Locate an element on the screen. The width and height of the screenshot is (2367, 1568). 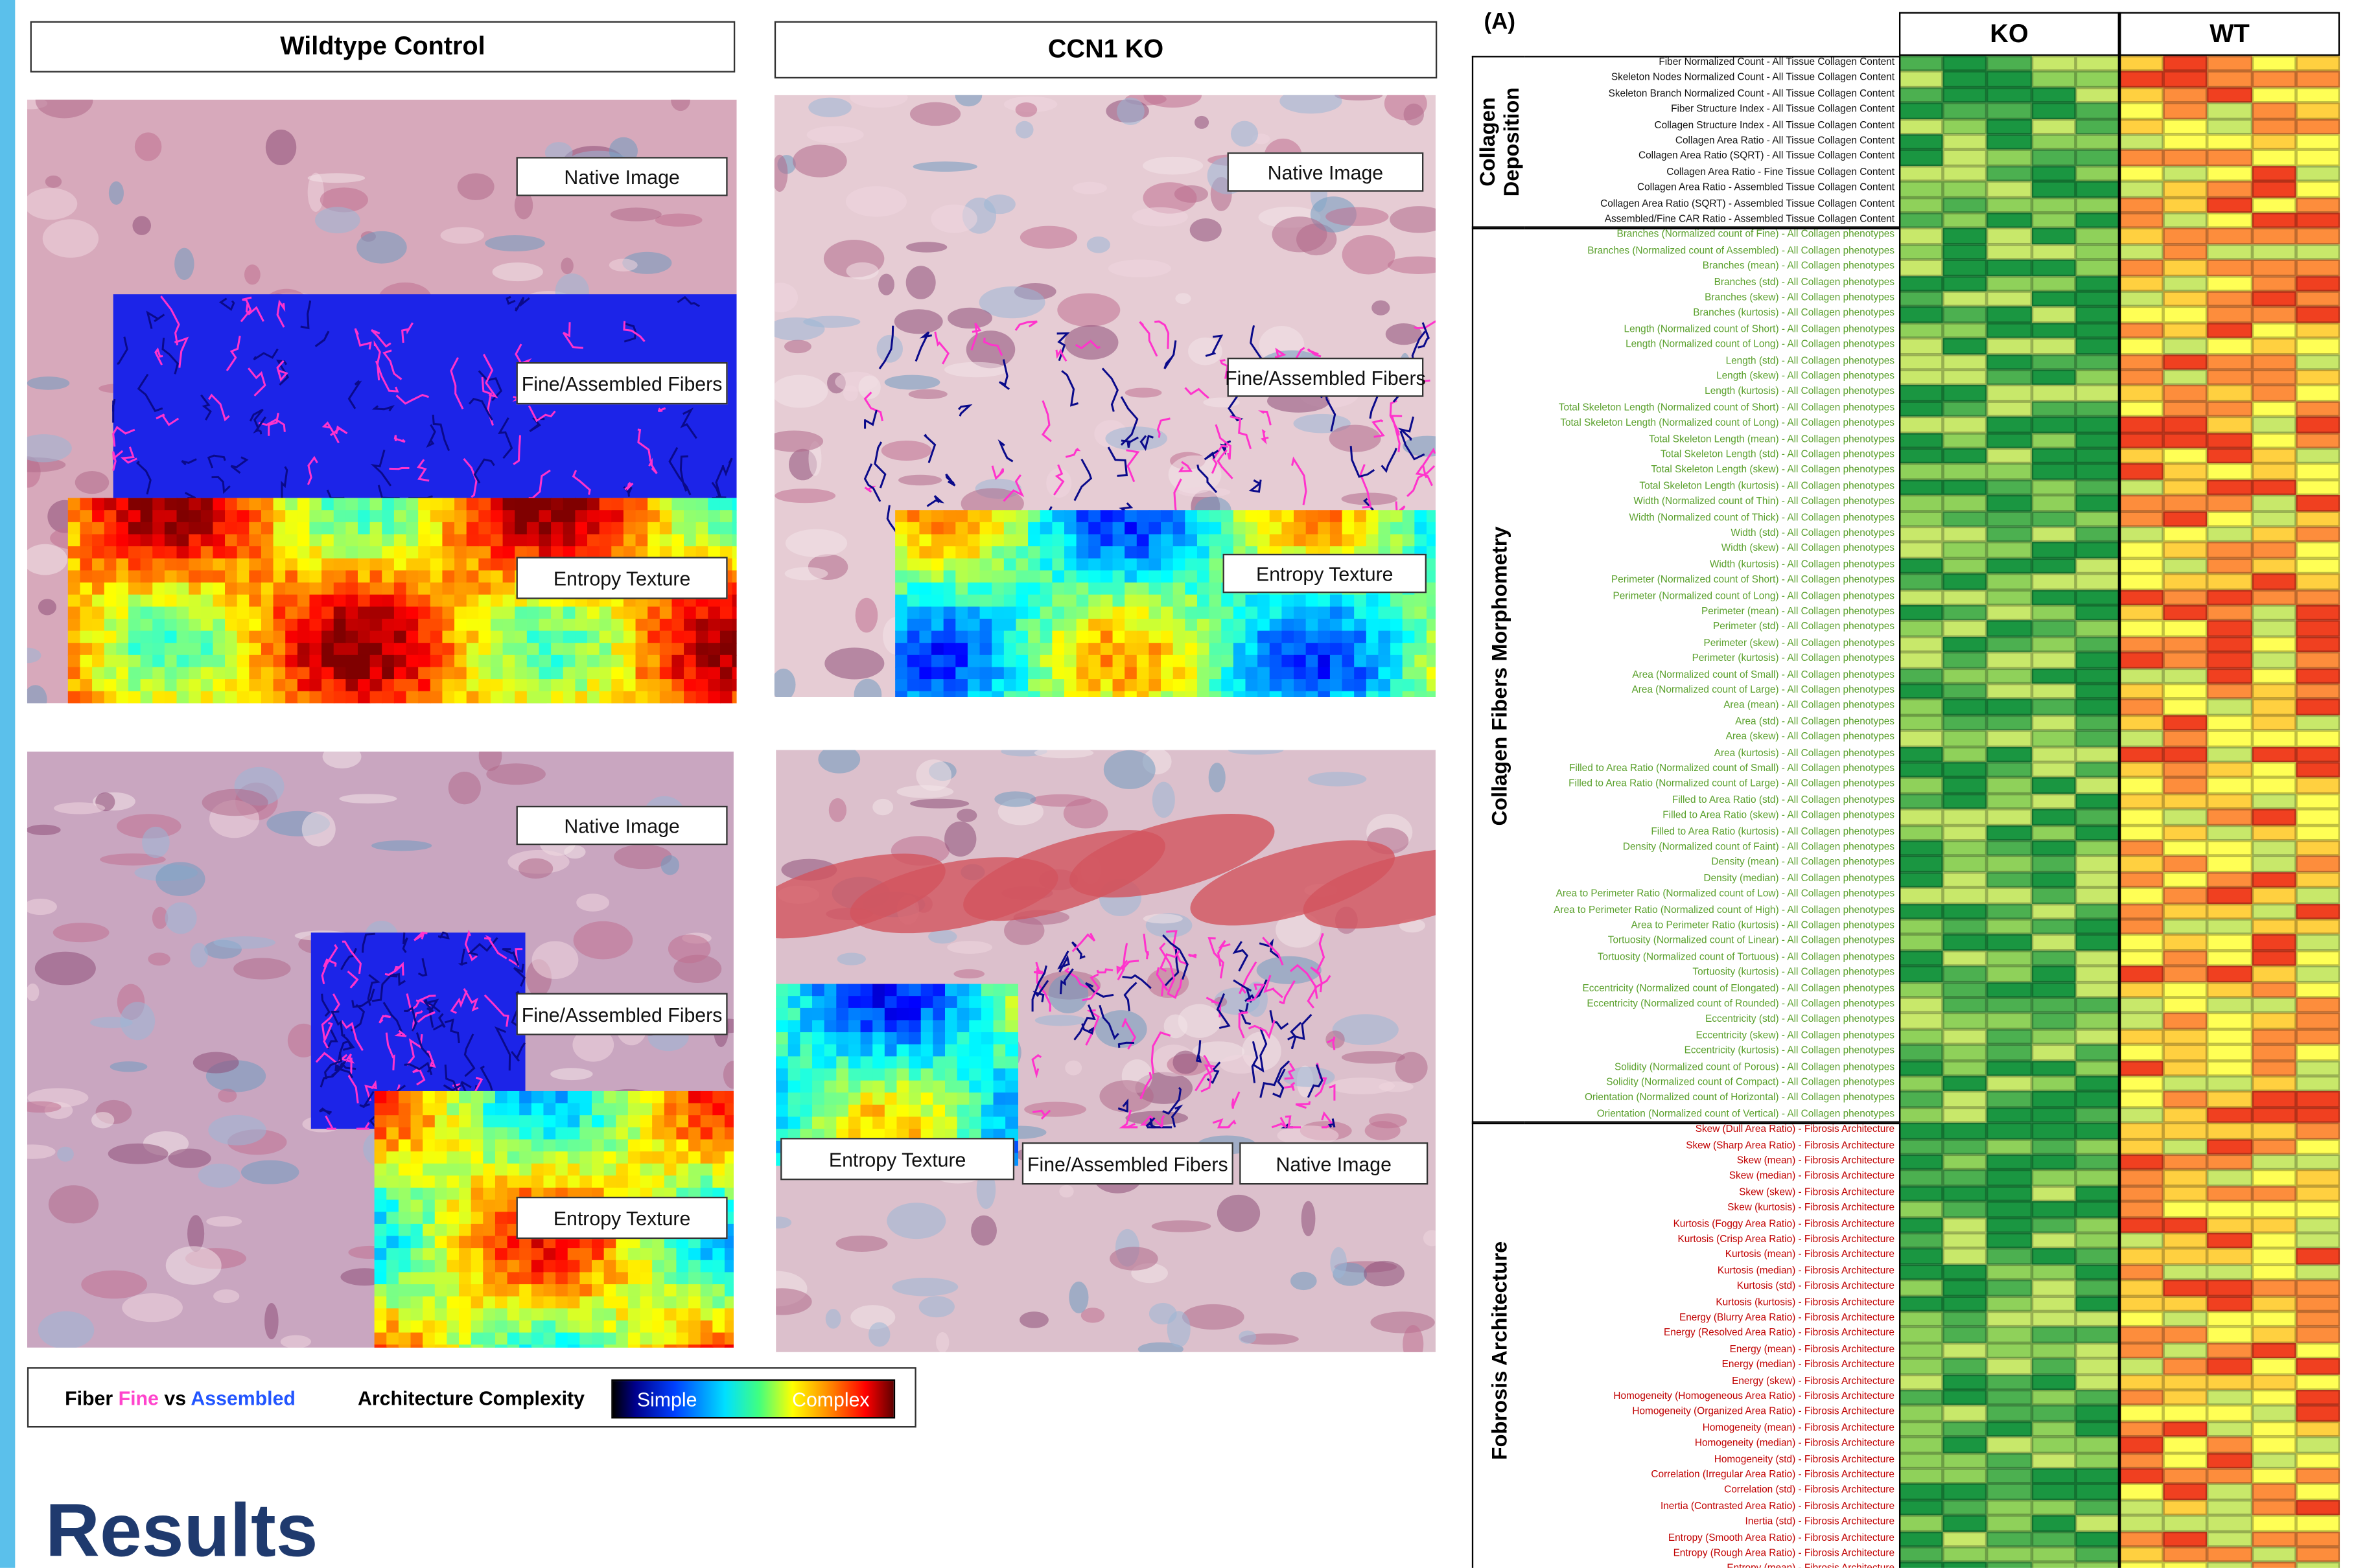
image-label: Native Image is located at coordinates (622, 176).